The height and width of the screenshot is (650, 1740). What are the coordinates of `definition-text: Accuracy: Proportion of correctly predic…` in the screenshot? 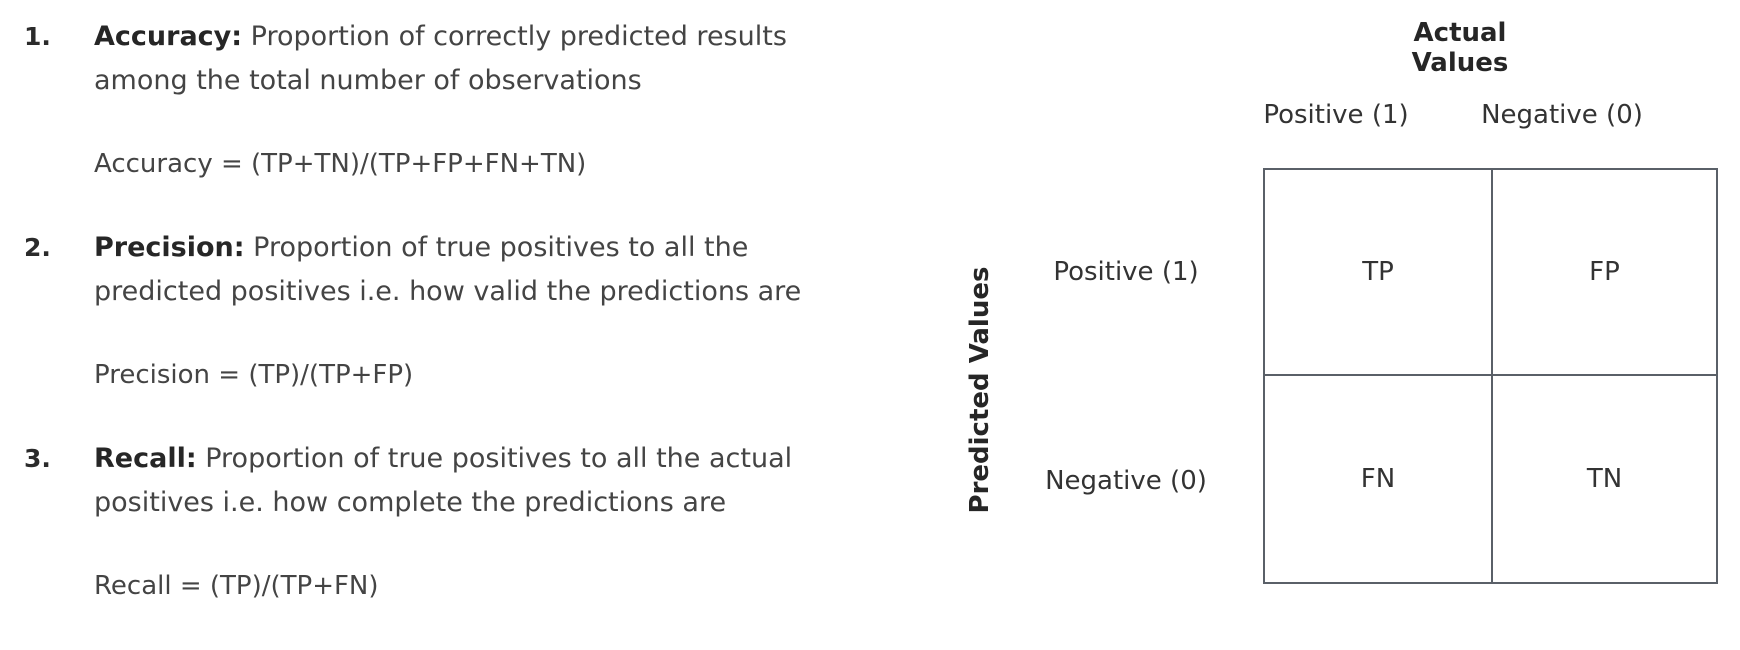 It's located at (494, 59).